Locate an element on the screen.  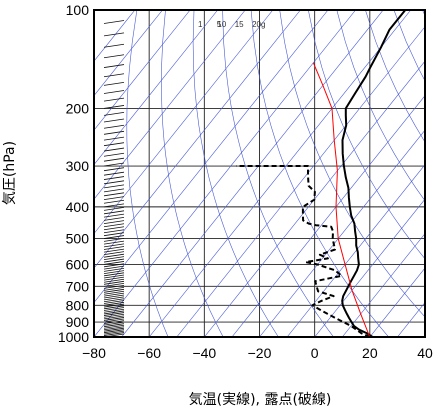
mixing-ratio-label: 20g is located at coordinates (258, 24).